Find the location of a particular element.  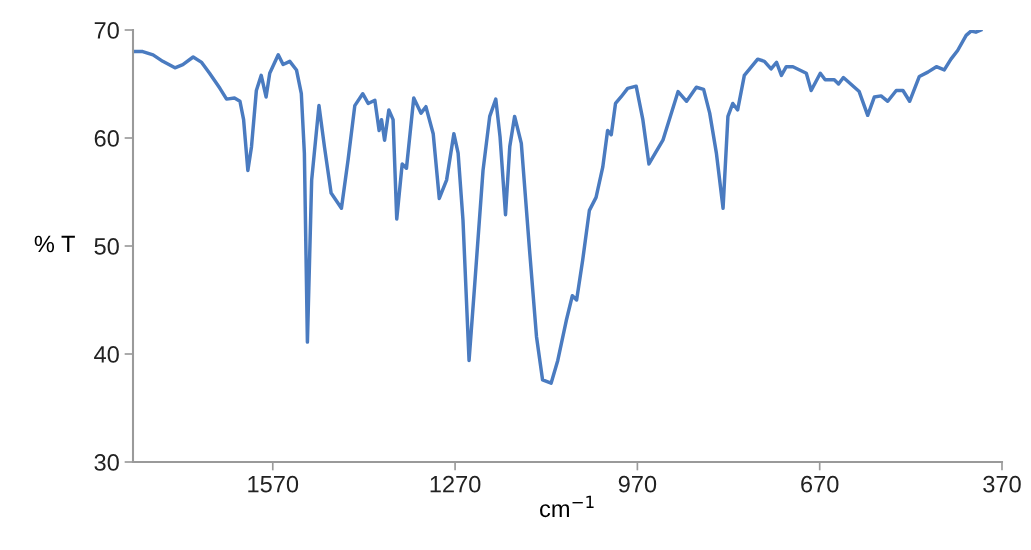

x-tick-label: 1570 is located at coordinates (273, 484).